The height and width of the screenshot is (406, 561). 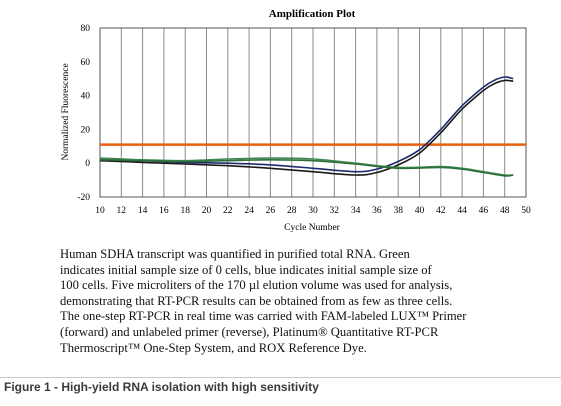 What do you see at coordinates (505, 211) in the screenshot?
I see `x-tick-label: 48` at bounding box center [505, 211].